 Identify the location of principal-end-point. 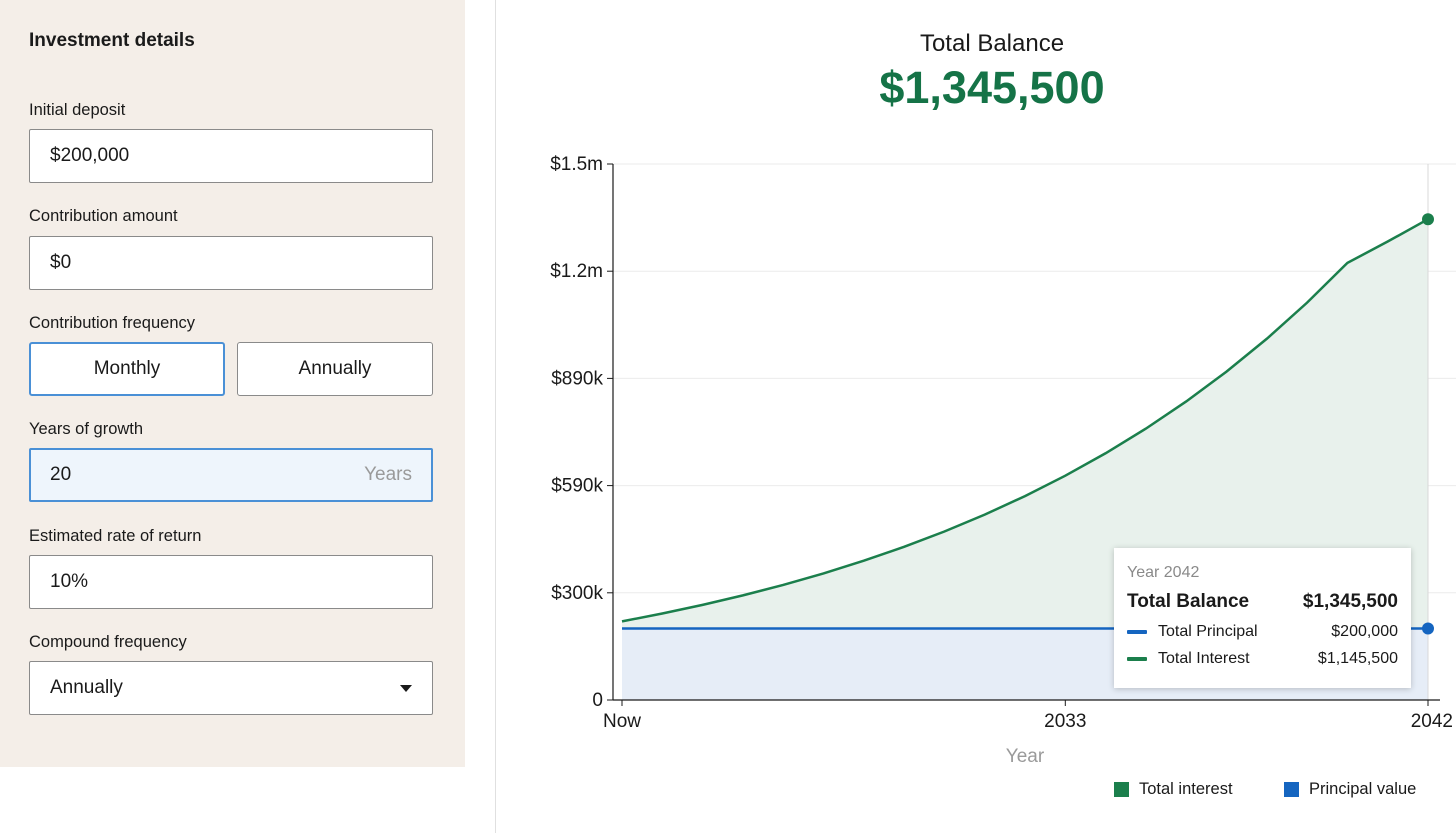
(1428, 628).